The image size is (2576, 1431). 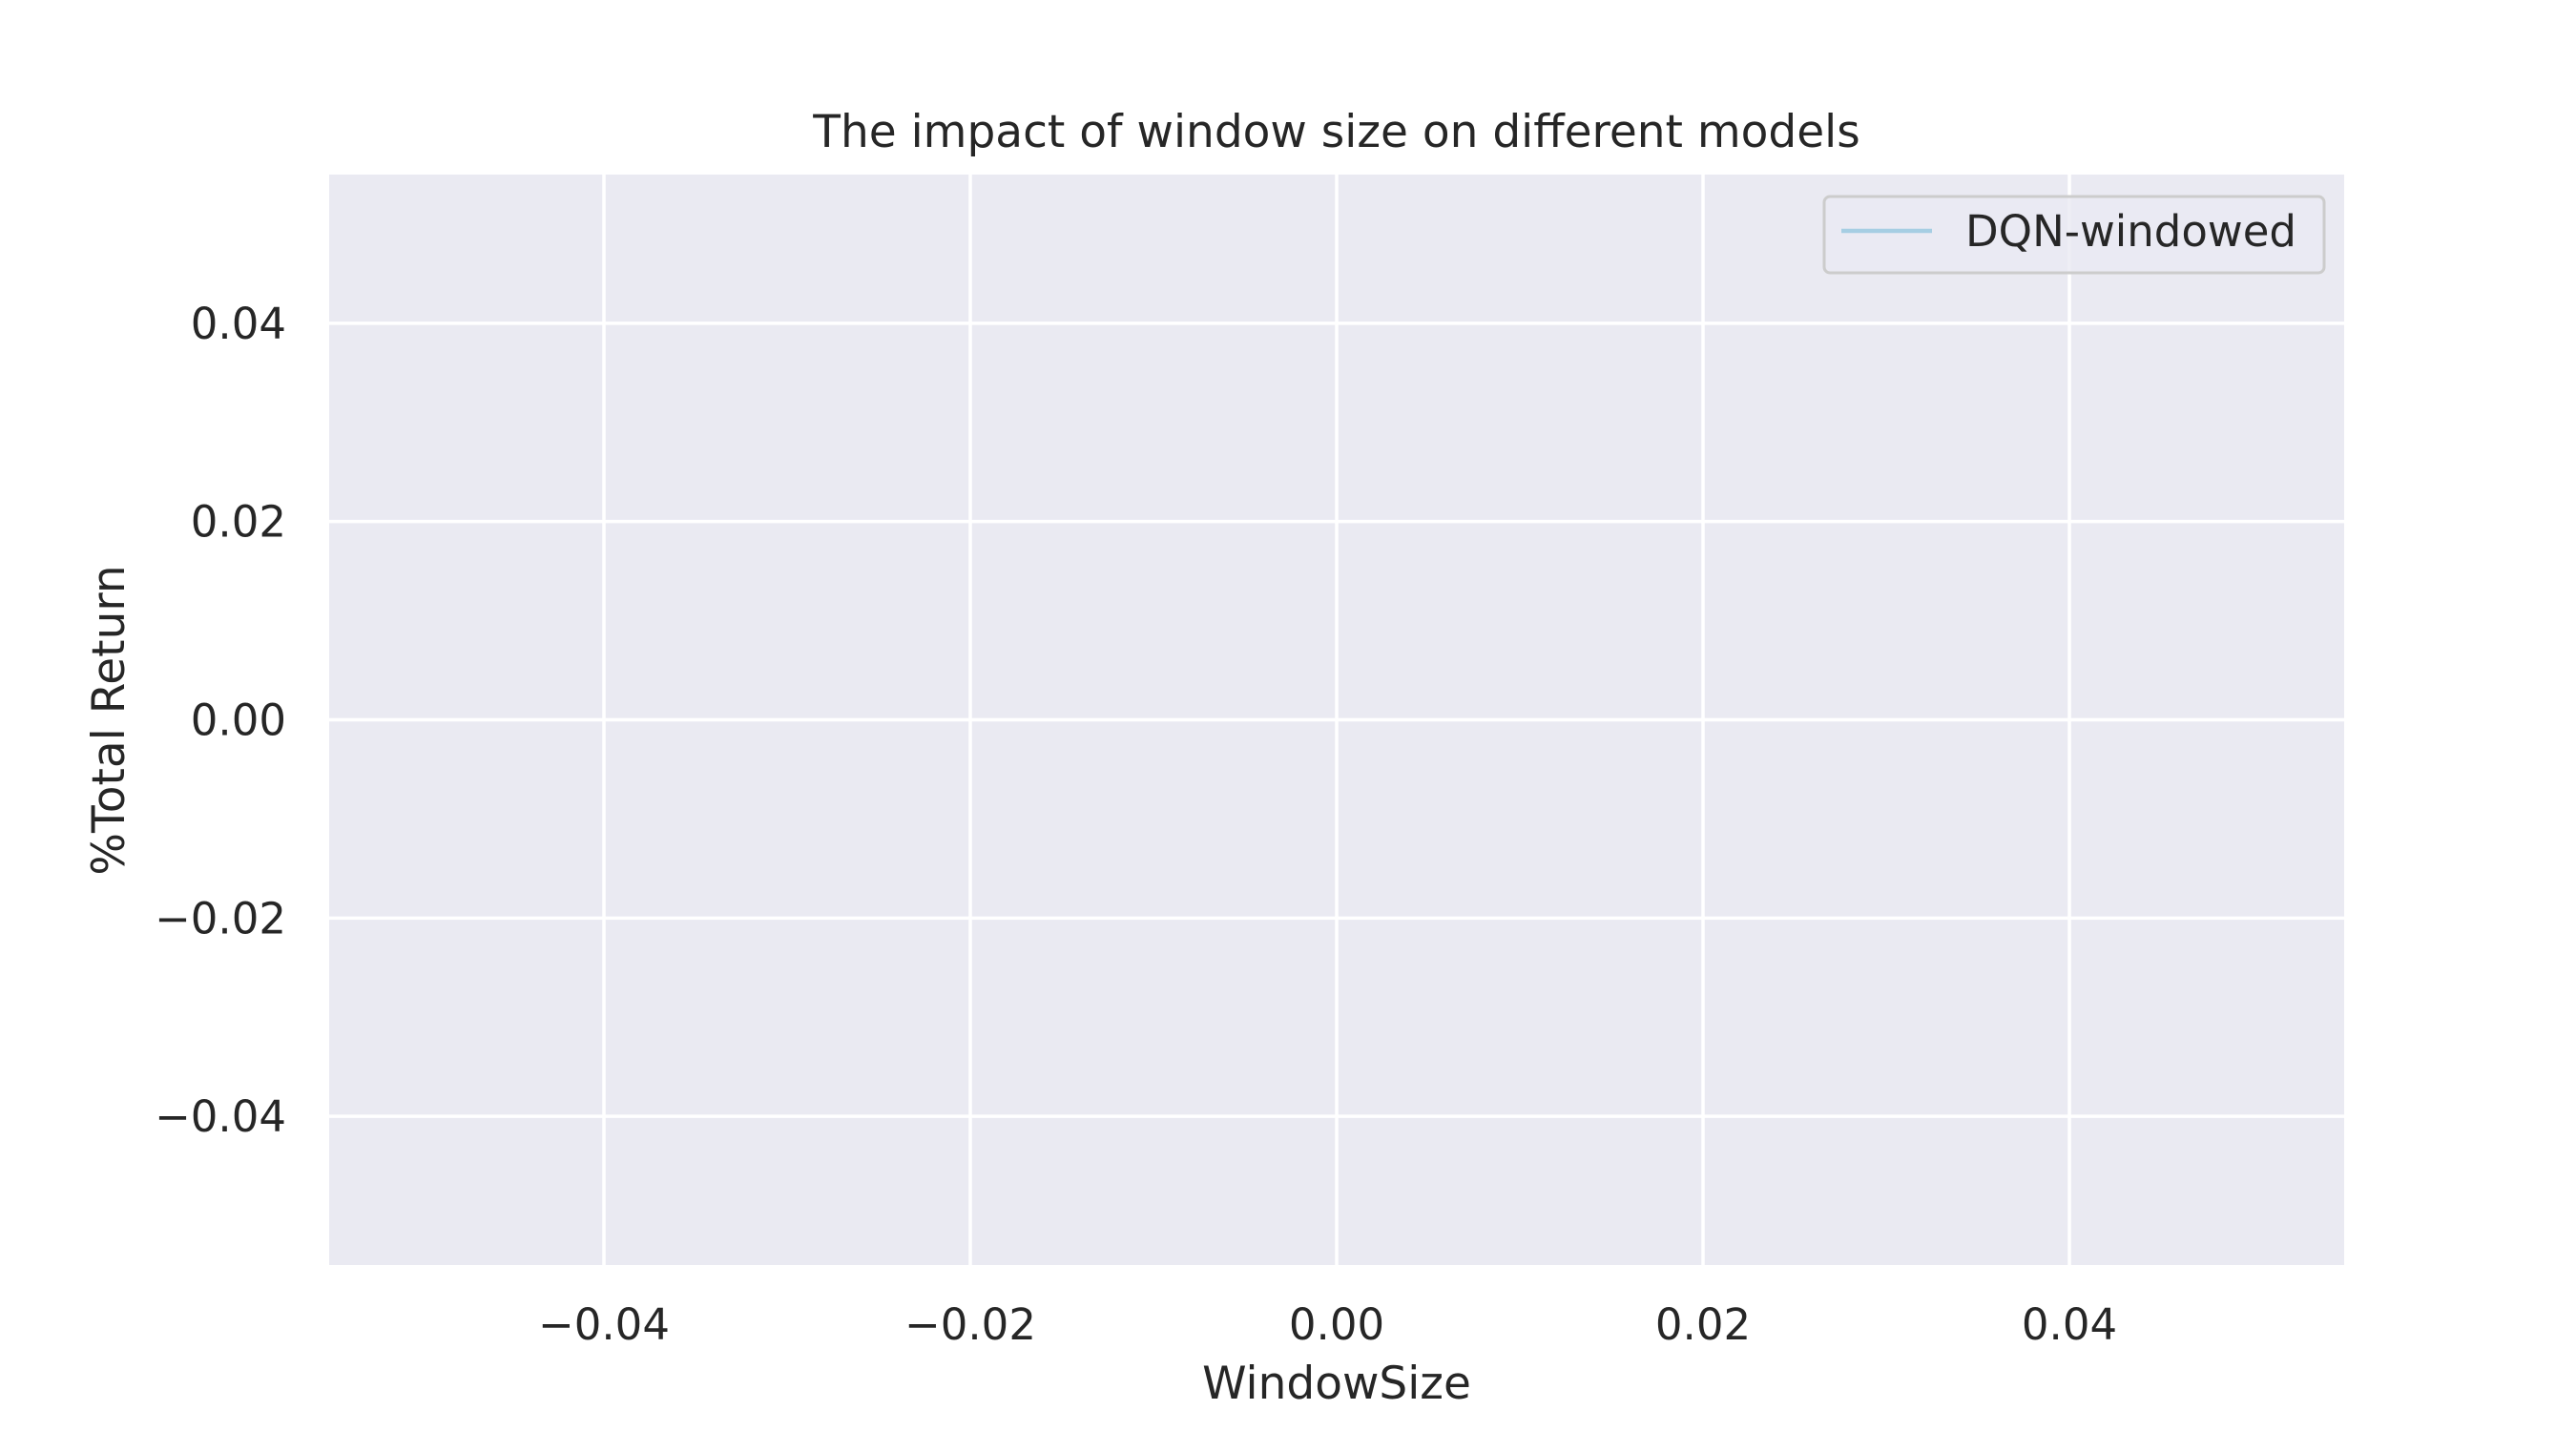 What do you see at coordinates (970, 1324) in the screenshot?
I see `x-tick-label: −0.02` at bounding box center [970, 1324].